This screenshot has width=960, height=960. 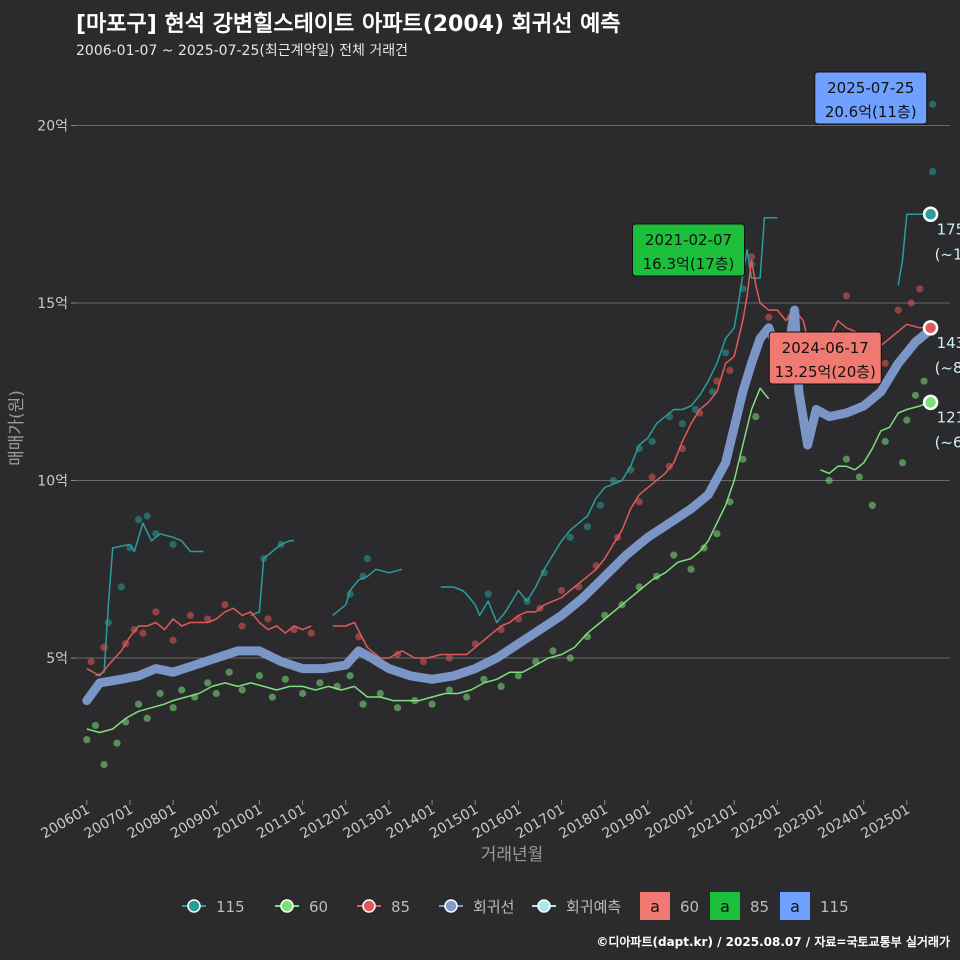 I want to click on end-value-label-60: 121,562, so click(x=948, y=417).